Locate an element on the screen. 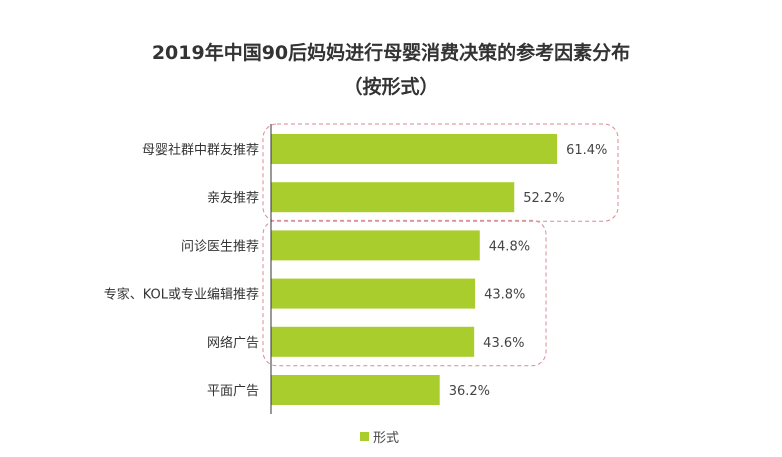 Image resolution: width=782 pixels, height=457 pixels. value-label: 36.2% is located at coordinates (469, 391).